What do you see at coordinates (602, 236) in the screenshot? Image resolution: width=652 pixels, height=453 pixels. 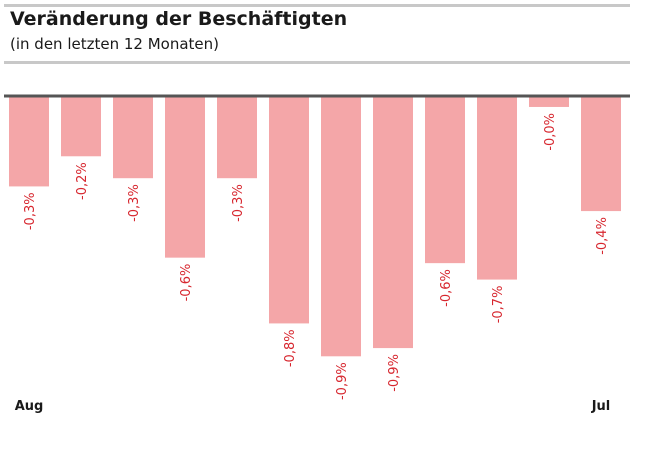 I see `data-label-12: -0,4%` at bounding box center [602, 236].